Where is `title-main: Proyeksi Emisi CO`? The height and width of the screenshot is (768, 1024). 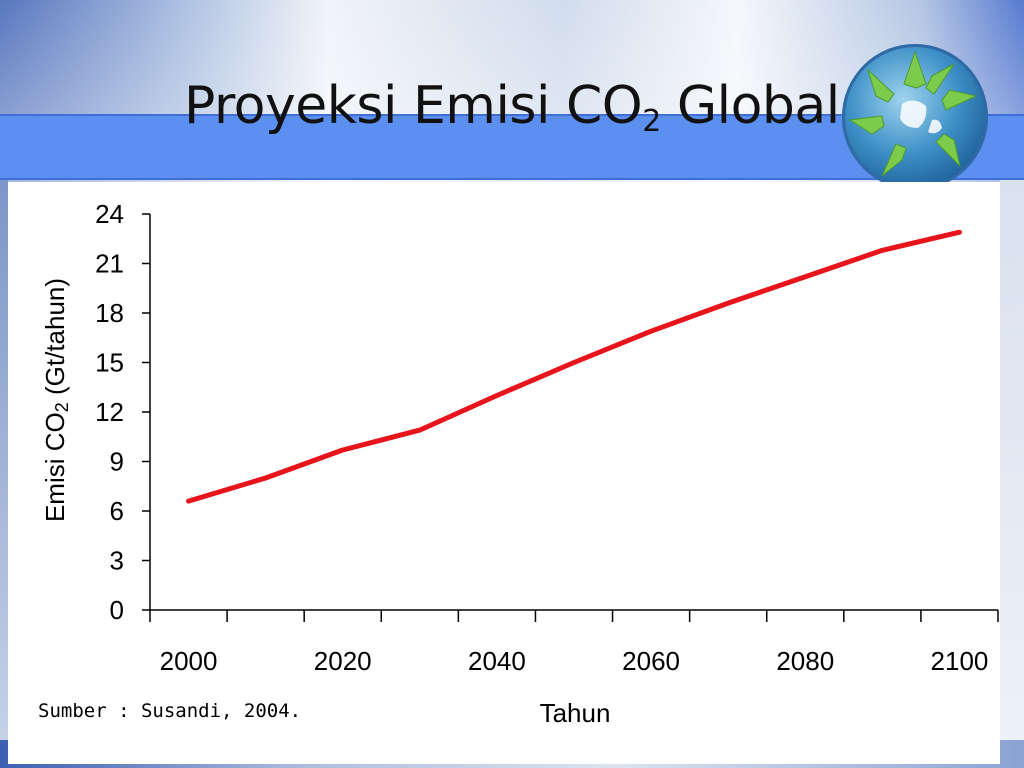 title-main: Proyeksi Emisi CO is located at coordinates (413, 106).